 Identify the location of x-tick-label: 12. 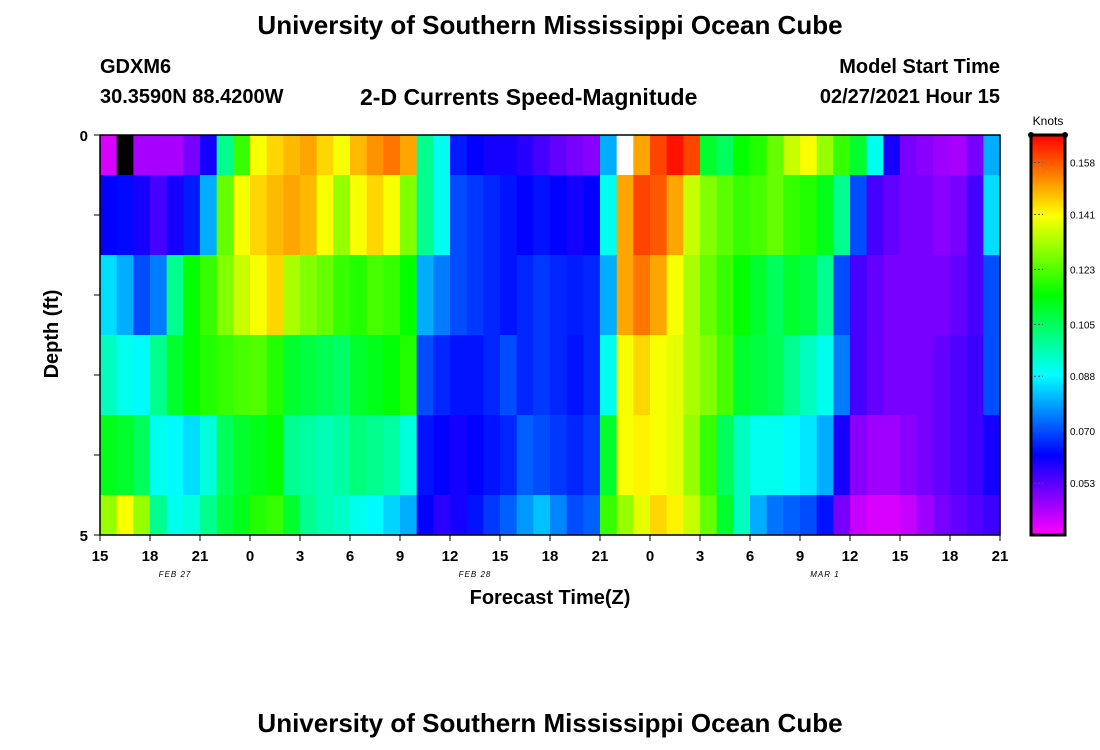
(450, 556).